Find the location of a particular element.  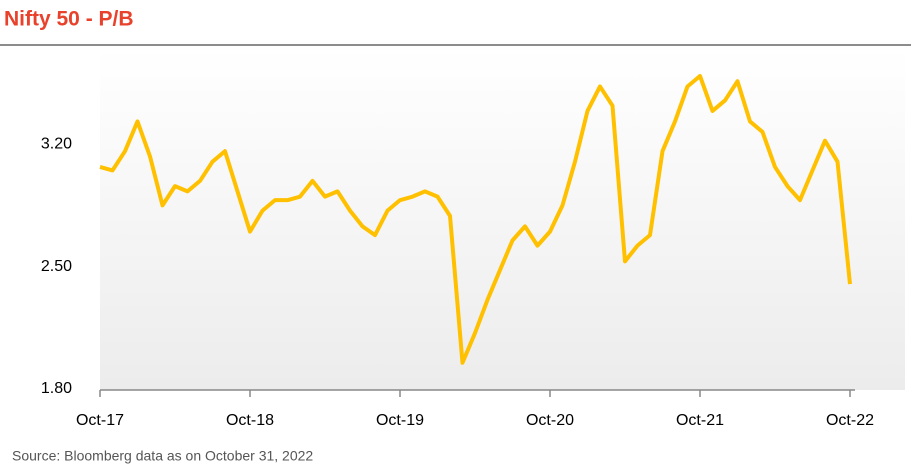

x-tick-label: Oct-20 is located at coordinates (550, 420).